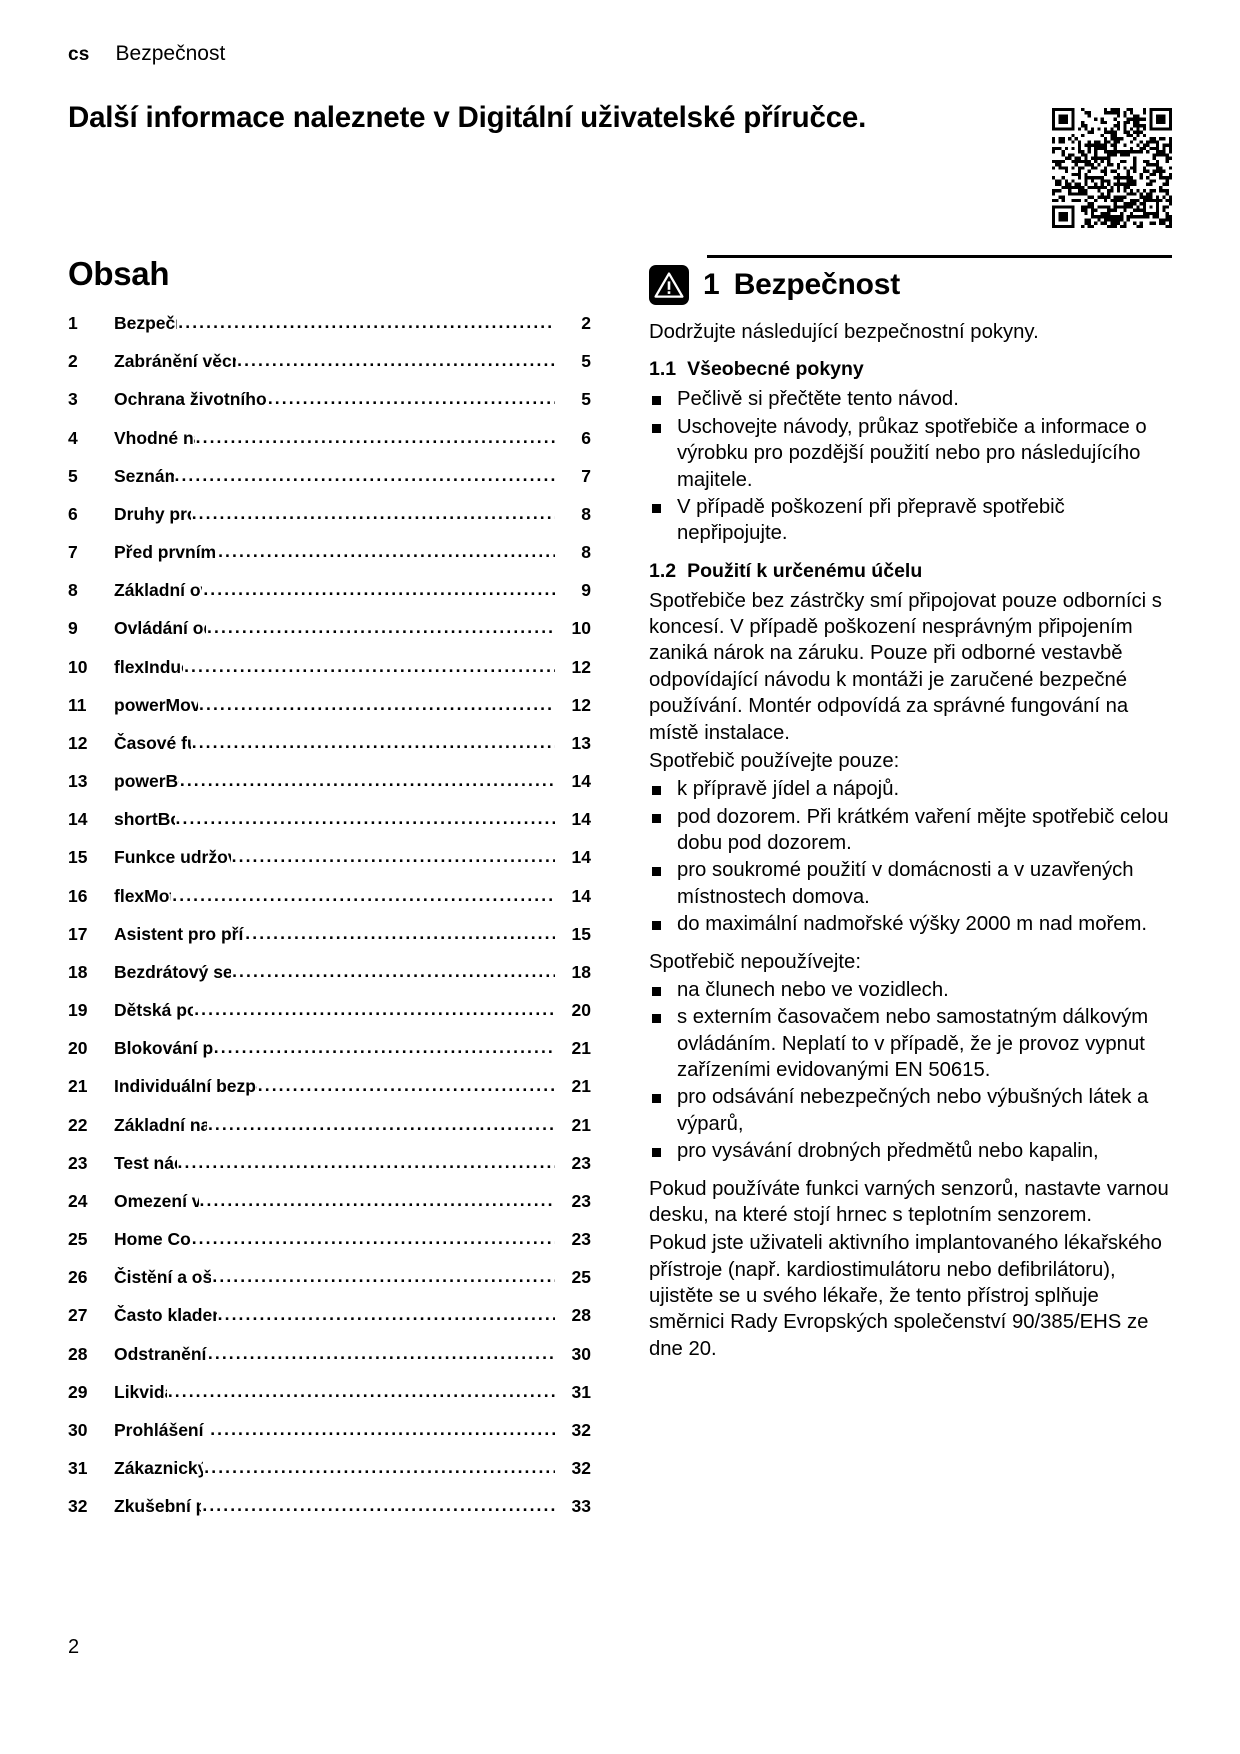 The height and width of the screenshot is (1754, 1240). I want to click on toc-entry-label: Vhodné nádoby, so click(154, 437).